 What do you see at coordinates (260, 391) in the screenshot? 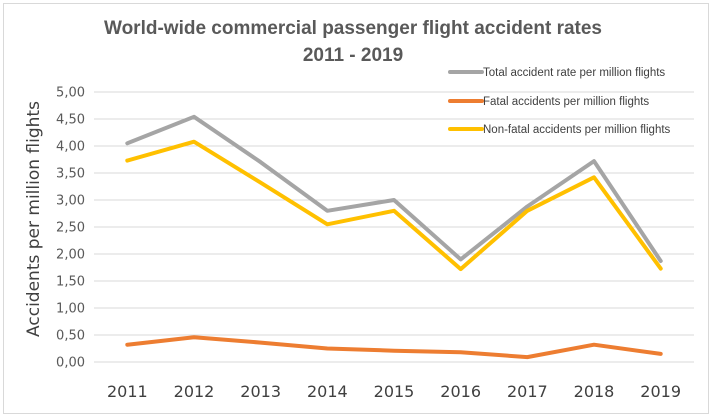
I see `x-tick-label: 2013` at bounding box center [260, 391].